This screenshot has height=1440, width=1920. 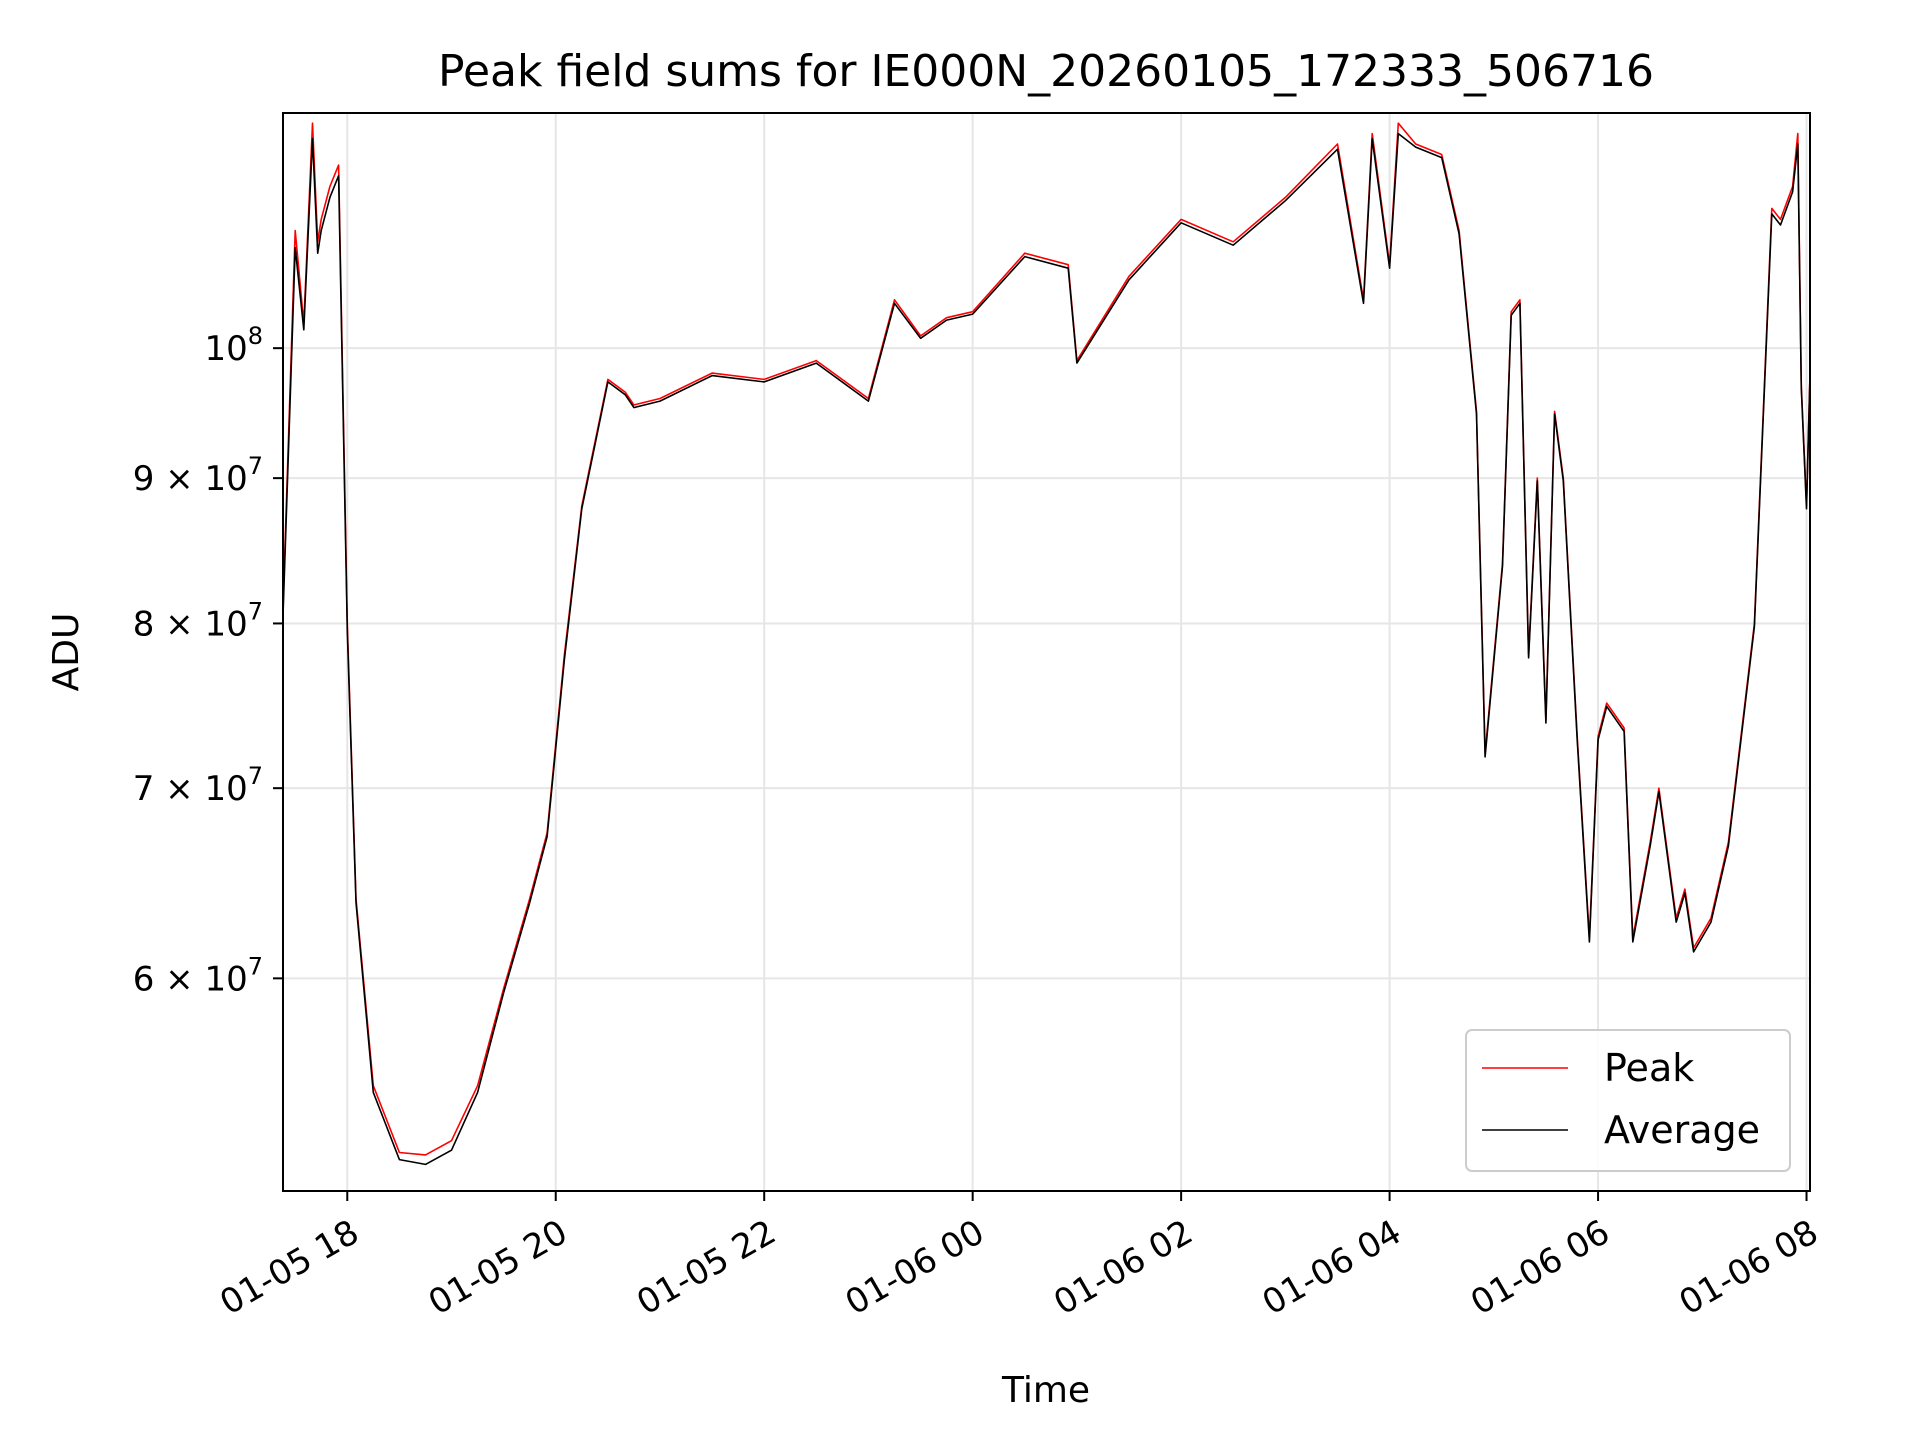 I want to click on x-axis-label: Time, so click(x=1045, y=1390).